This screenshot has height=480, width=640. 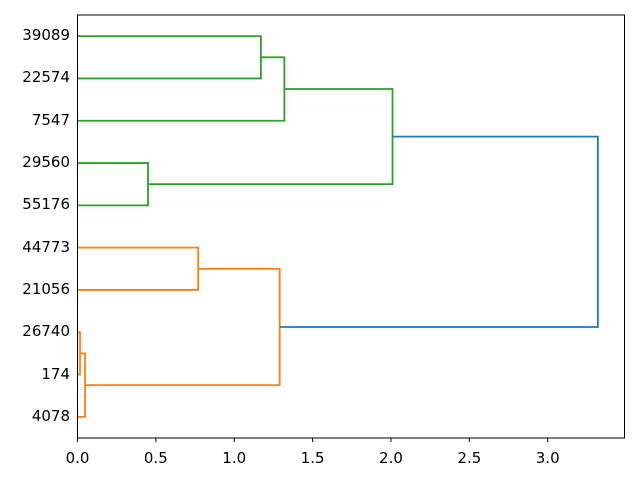 What do you see at coordinates (46, 162) in the screenshot?
I see `y-leaf-label: 29560` at bounding box center [46, 162].